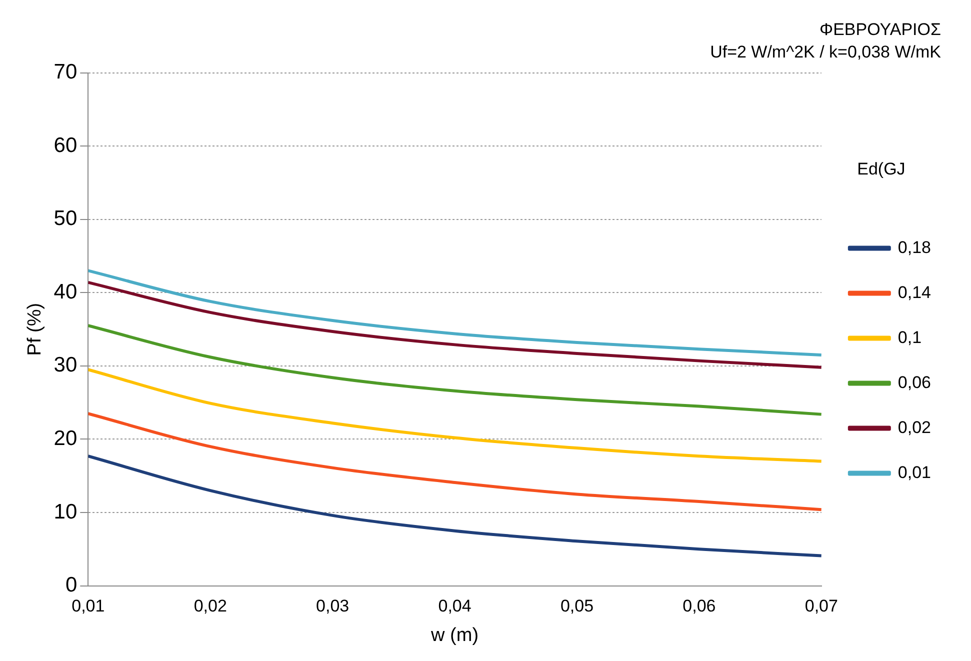 This screenshot has width=971, height=661. Describe the element at coordinates (915, 382) in the screenshot. I see `legend-label: 0,06` at that location.